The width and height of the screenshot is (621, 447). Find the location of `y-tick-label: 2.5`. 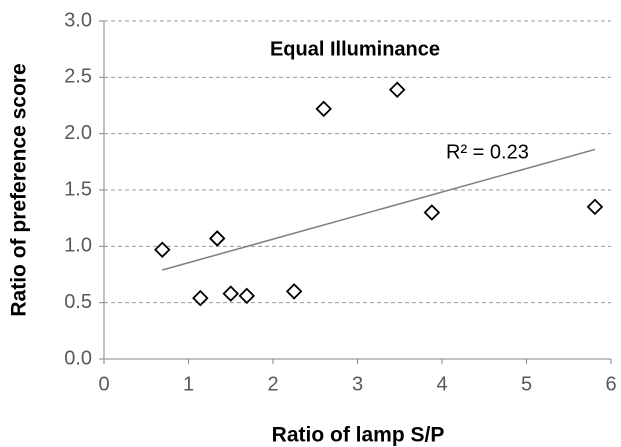

y-tick-label: 2.5 is located at coordinates (78, 77).